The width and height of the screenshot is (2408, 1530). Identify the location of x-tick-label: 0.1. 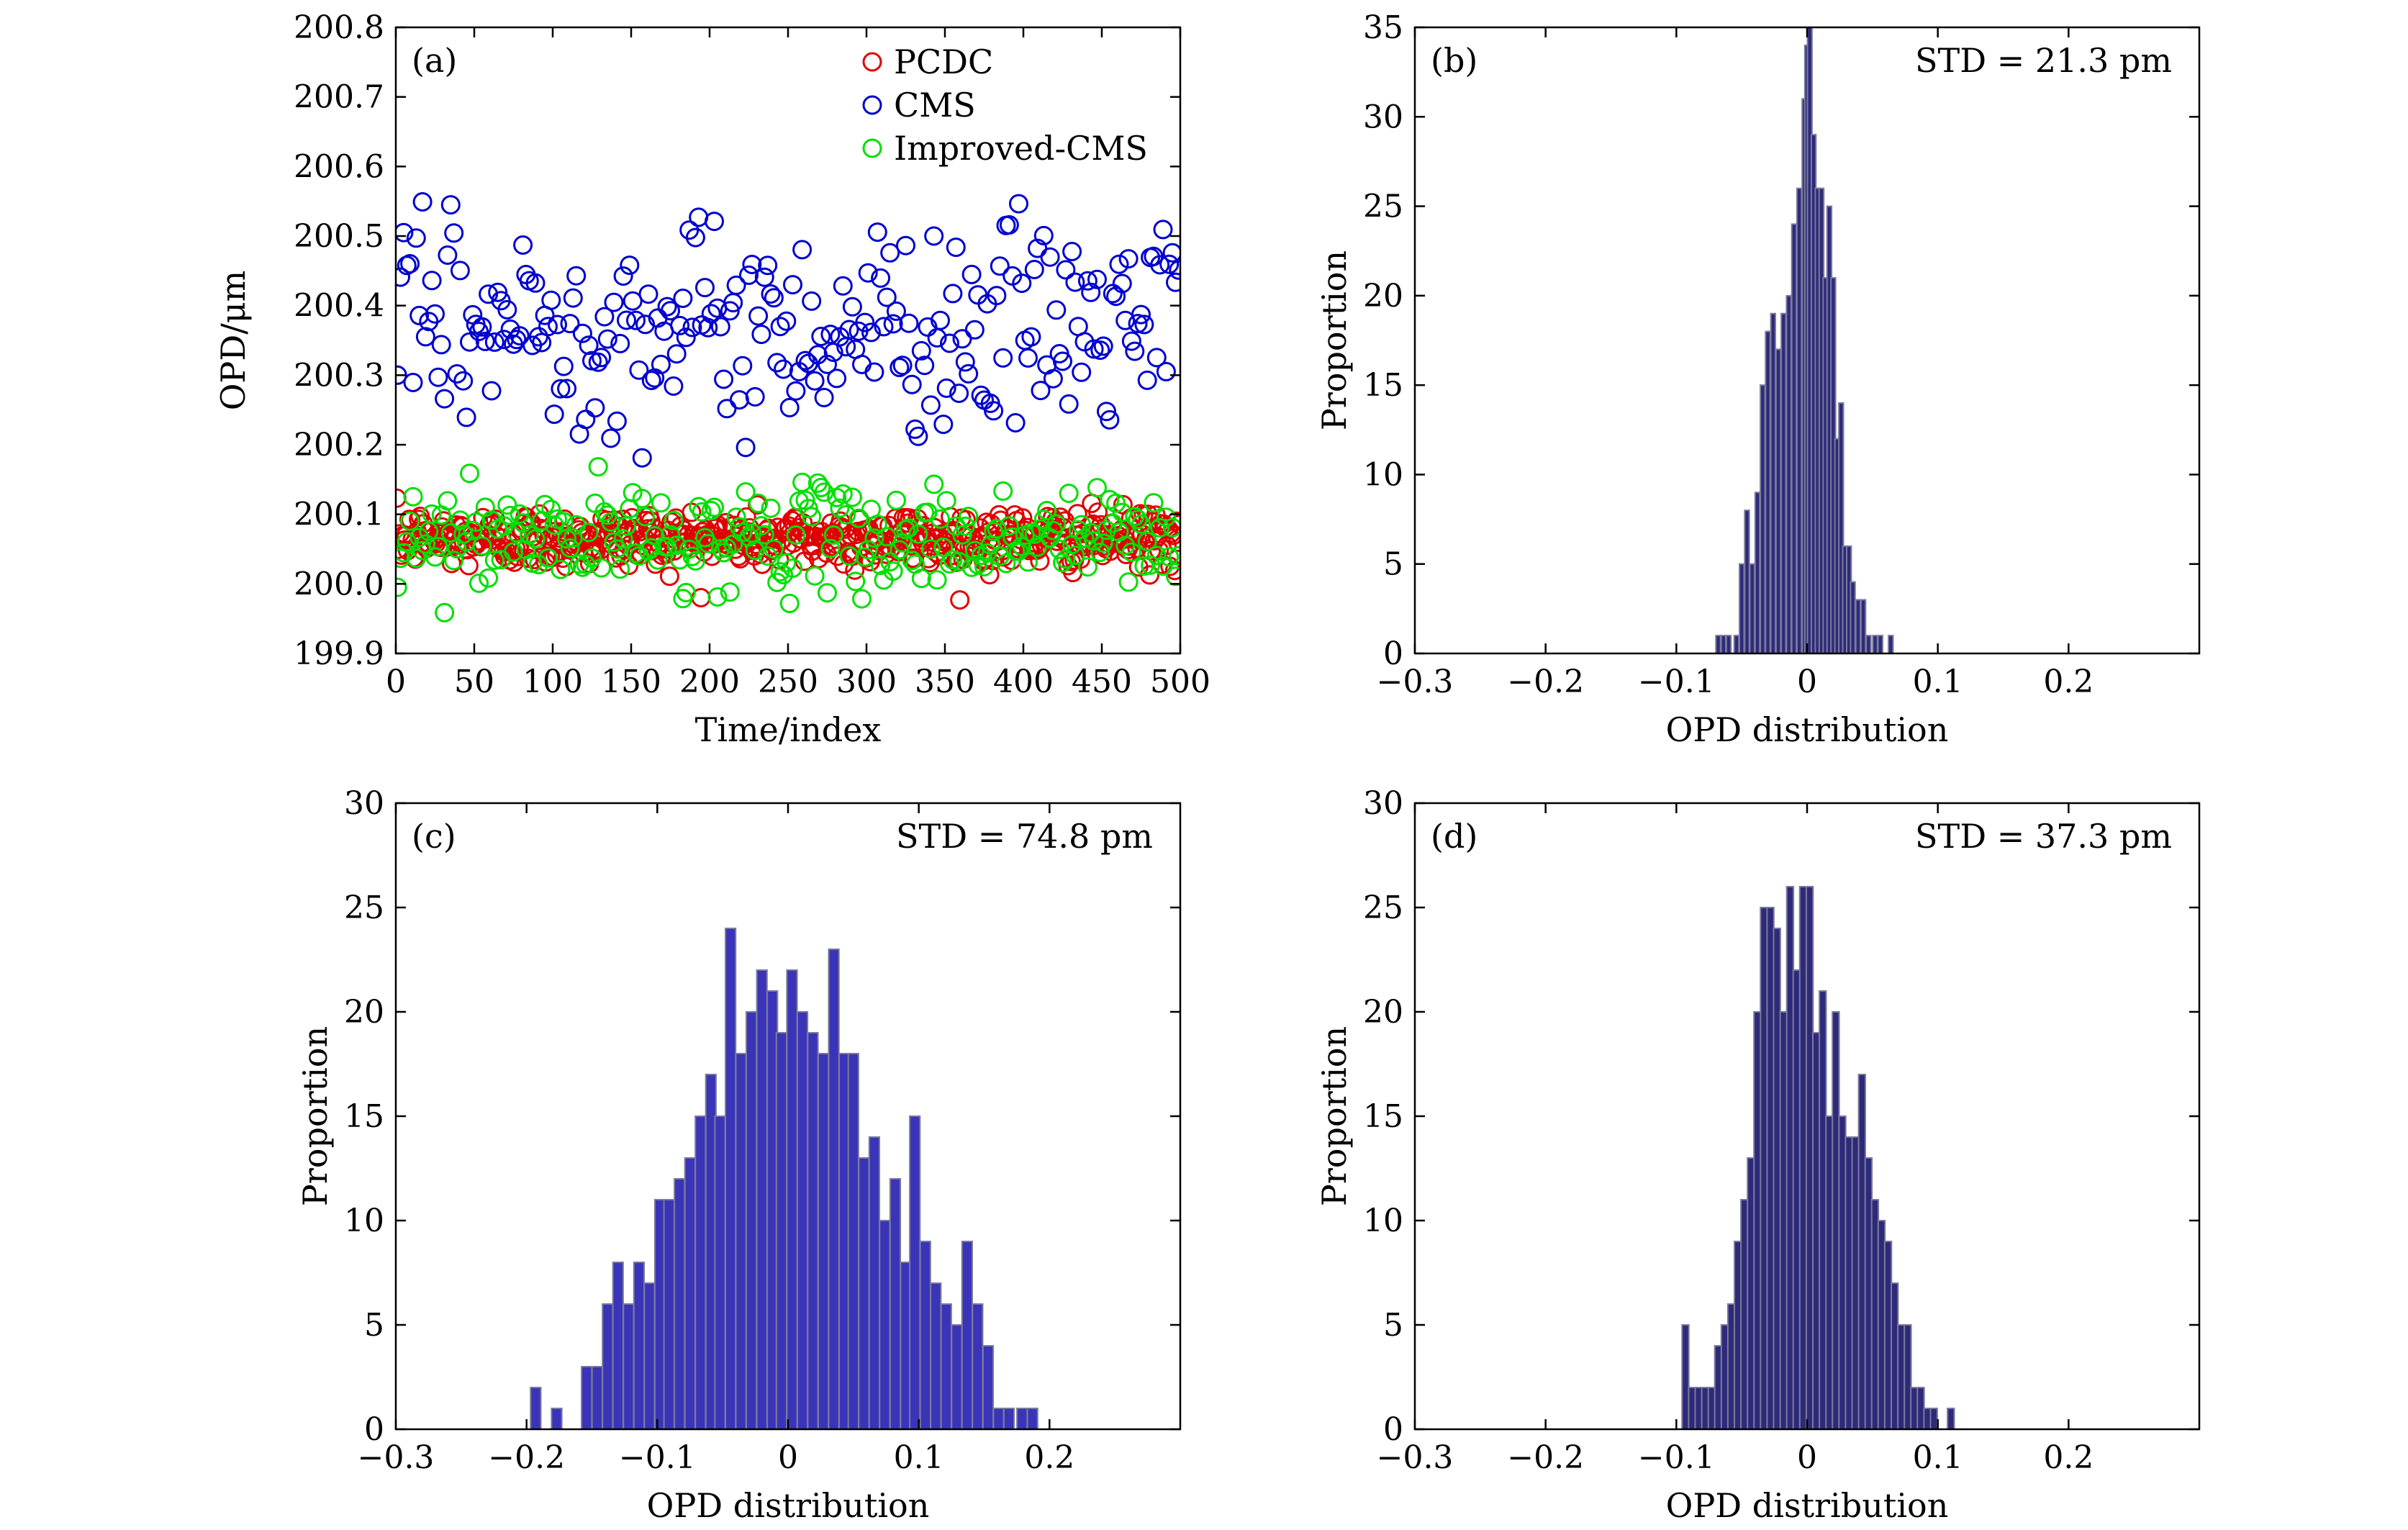
(919, 1457).